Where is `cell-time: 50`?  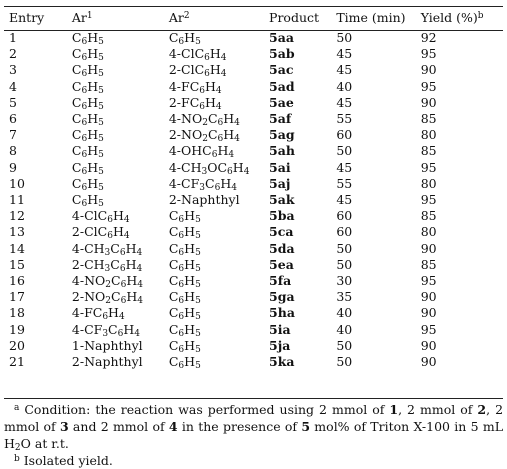
cell-time: 50 is located at coordinates (344, 151).